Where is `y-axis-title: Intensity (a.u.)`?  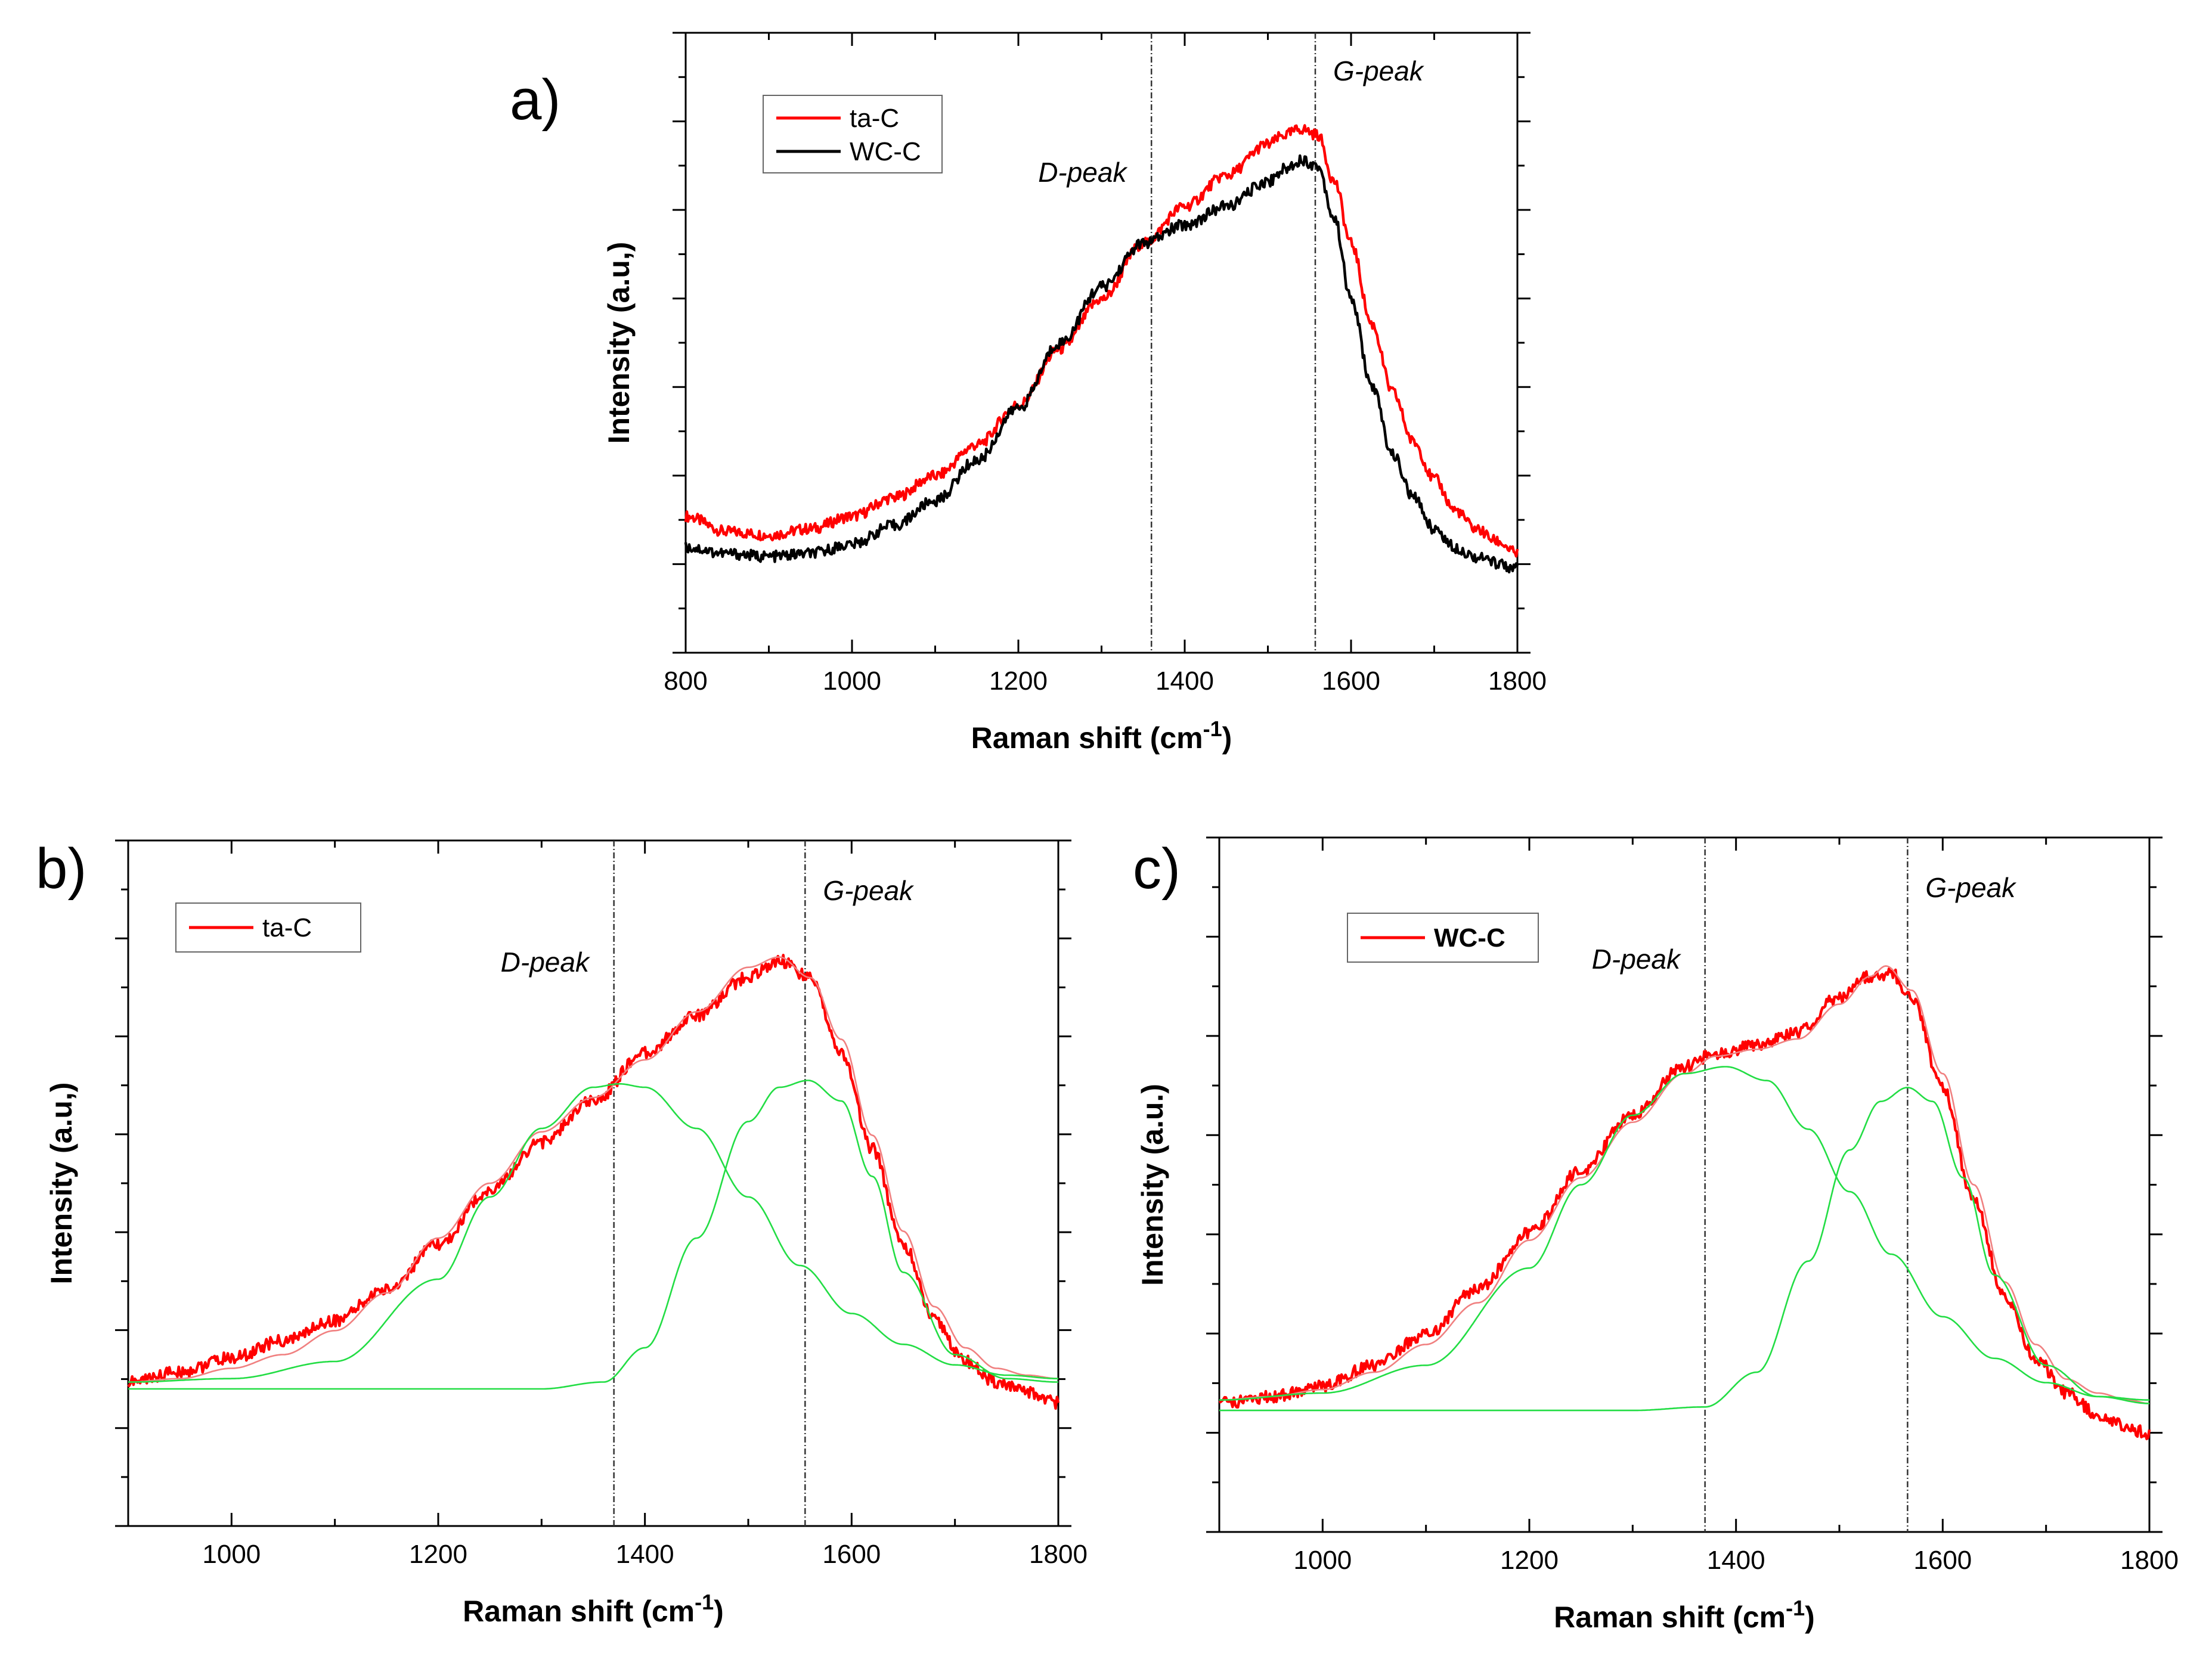
y-axis-title: Intensity (a.u.) is located at coordinates (1152, 1185).